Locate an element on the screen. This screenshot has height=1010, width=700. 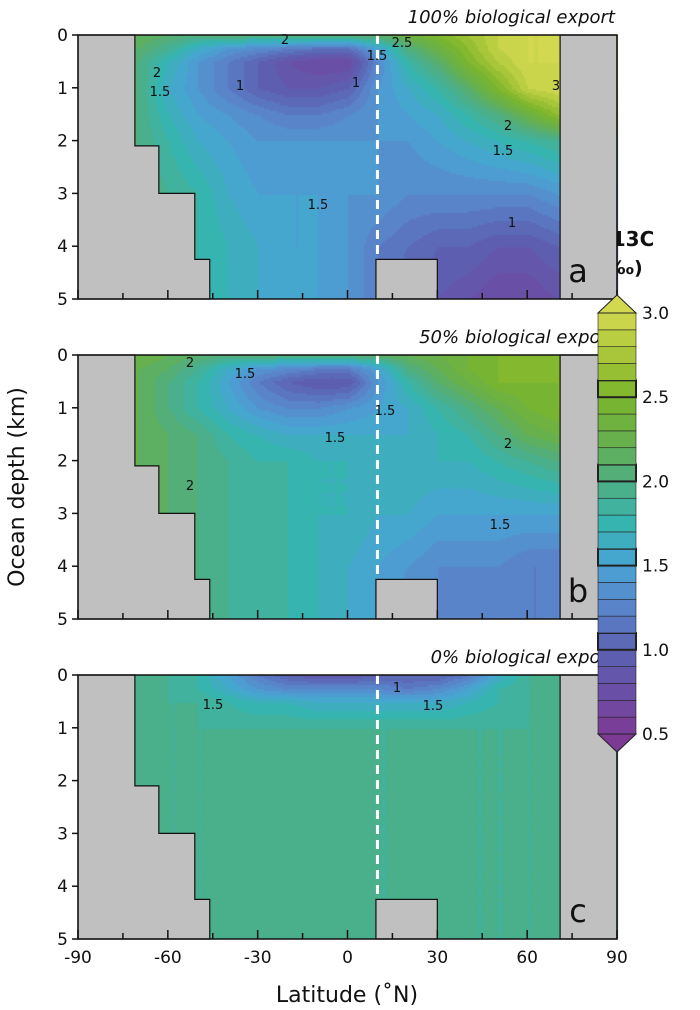
x-tick-label: -90 is located at coordinates (78, 958).